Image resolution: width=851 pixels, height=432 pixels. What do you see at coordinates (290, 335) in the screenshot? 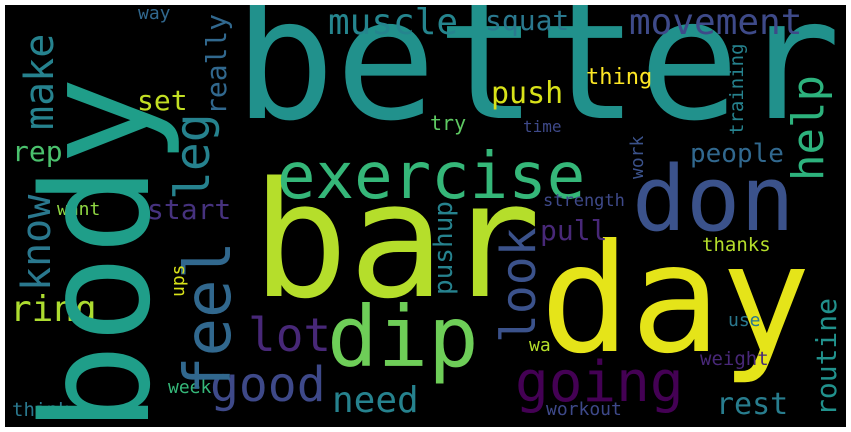
I see `word-lot: lot` at bounding box center [290, 335].